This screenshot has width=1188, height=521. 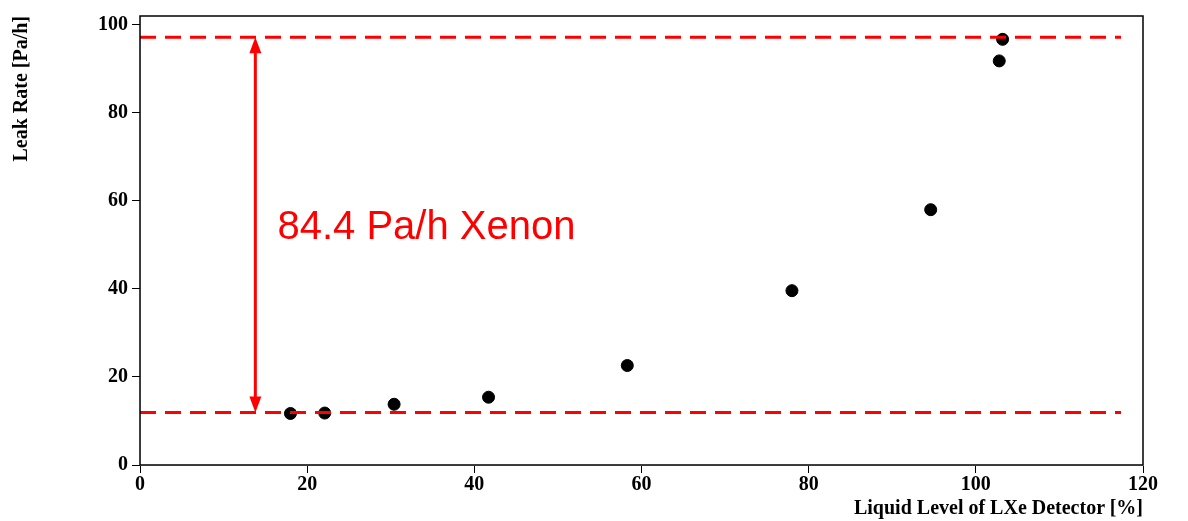 What do you see at coordinates (113, 22) in the screenshot?
I see `y-tick-label: 100` at bounding box center [113, 22].